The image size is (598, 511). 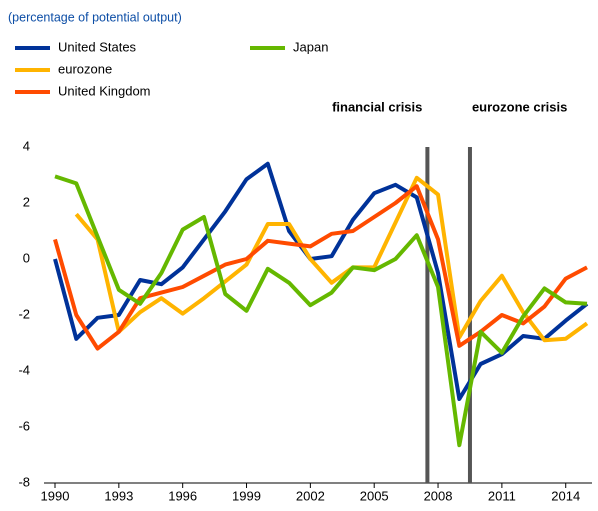 What do you see at coordinates (55, 495) in the screenshot?
I see `x-tick-label: 1990` at bounding box center [55, 495].